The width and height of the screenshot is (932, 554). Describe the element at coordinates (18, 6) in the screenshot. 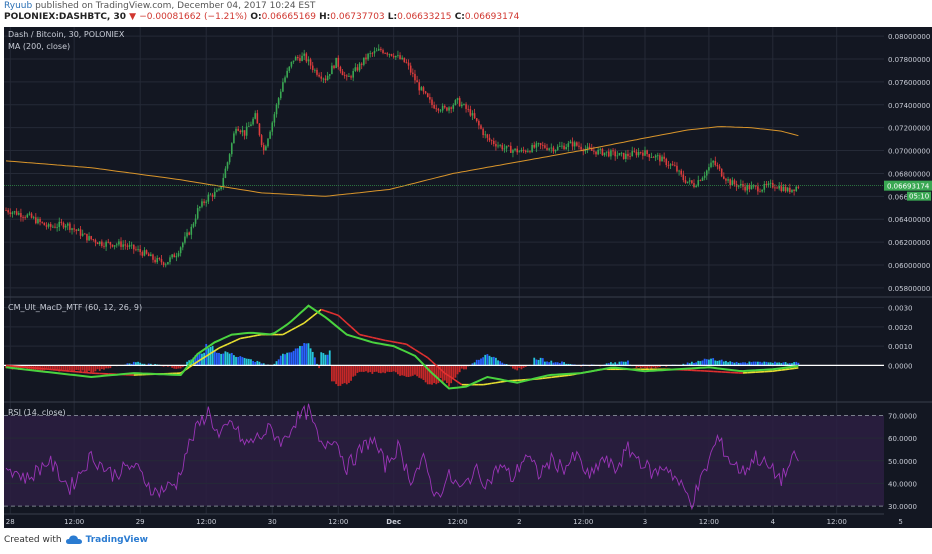

I see `author-link: Ryuub` at that location.